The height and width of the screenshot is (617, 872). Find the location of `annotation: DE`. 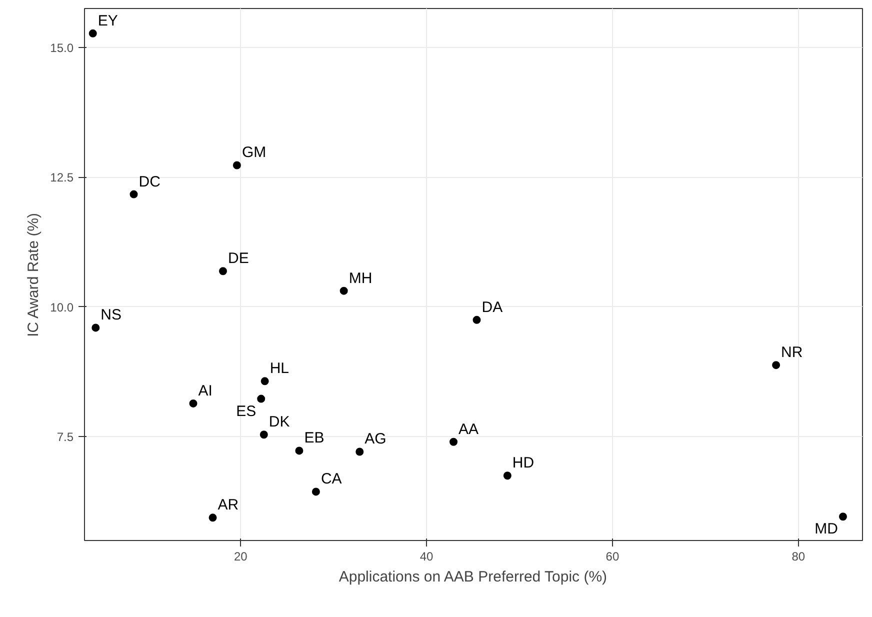

annotation: DE is located at coordinates (238, 259).